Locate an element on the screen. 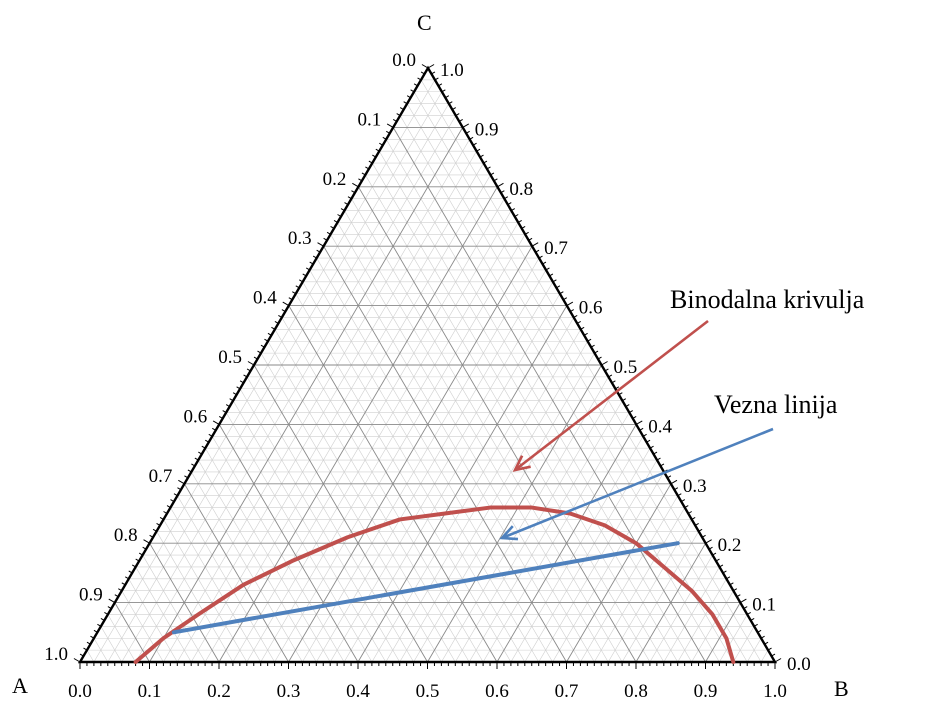 This screenshot has height=718, width=931. left-axis-tick-label: 0.0 is located at coordinates (404, 60).